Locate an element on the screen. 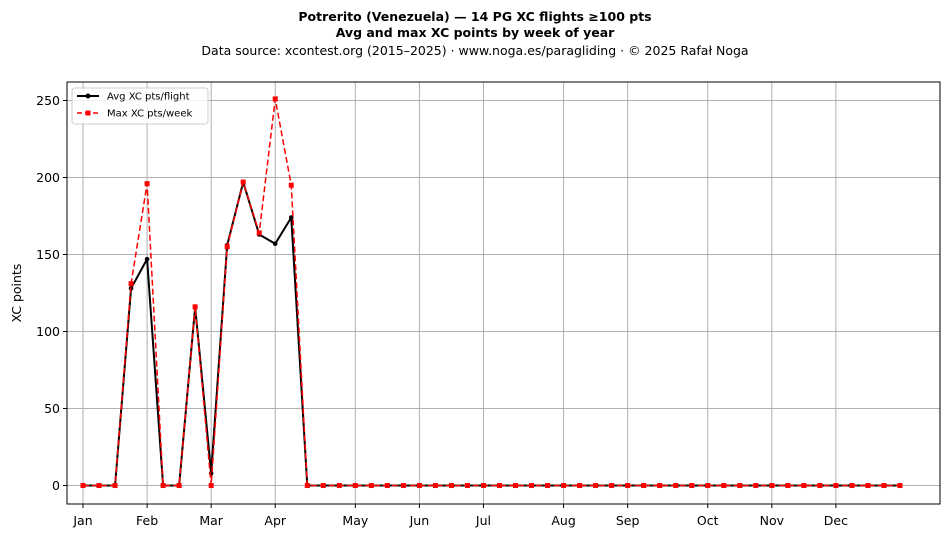 This screenshot has height=539, width=950. legend-box is located at coordinates (140, 106).